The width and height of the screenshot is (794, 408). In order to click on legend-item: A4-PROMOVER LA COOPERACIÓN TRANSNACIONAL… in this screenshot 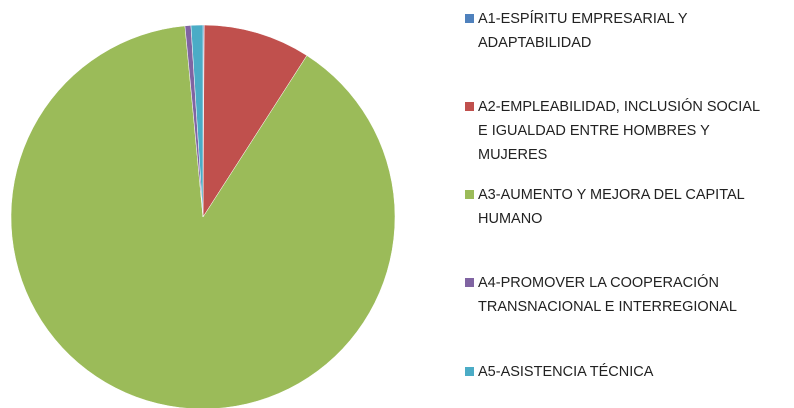, I will do `click(615, 295)`.